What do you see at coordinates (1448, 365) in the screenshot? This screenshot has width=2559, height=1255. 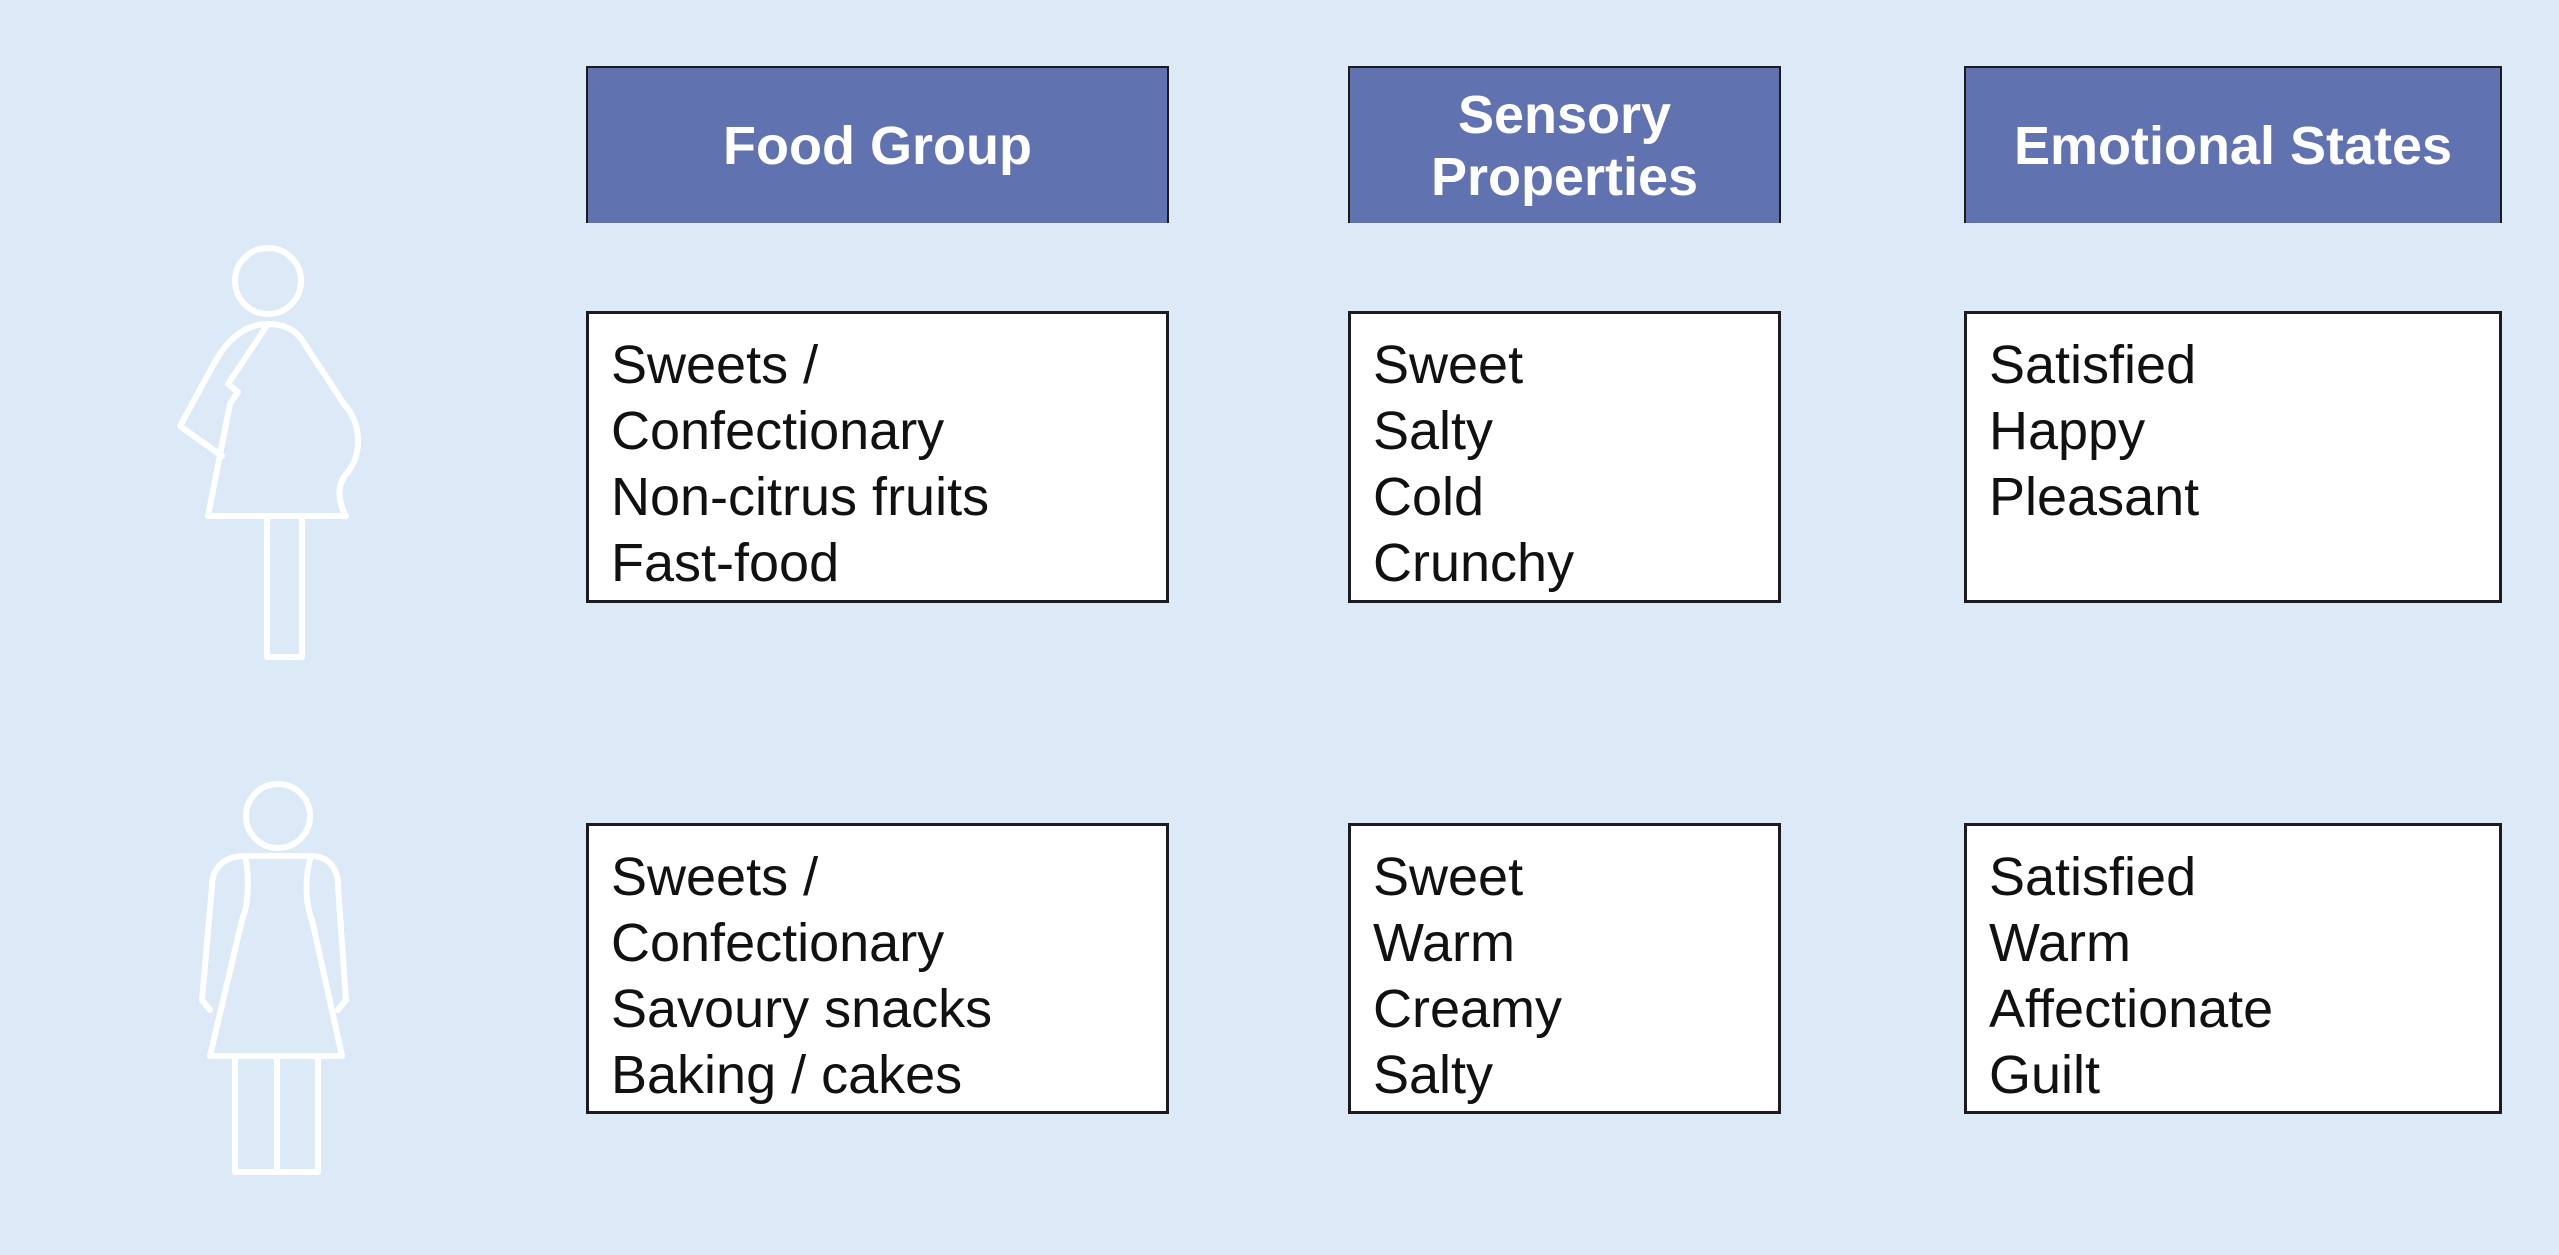 I see `row1-sensory-item: Sweet` at bounding box center [1448, 365].